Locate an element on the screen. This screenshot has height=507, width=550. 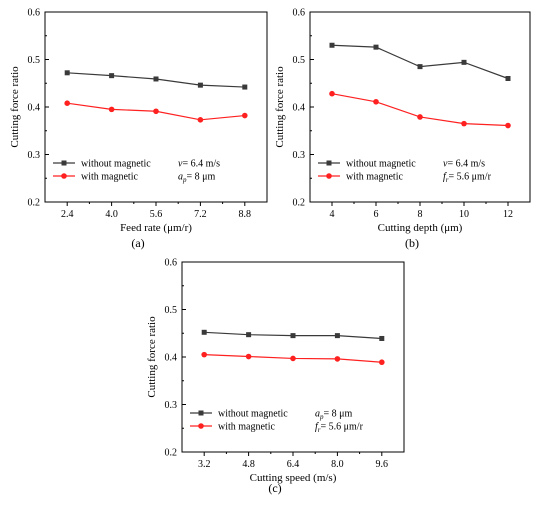
x-axis-label: Cutting speed (m/s) is located at coordinates (293, 478).